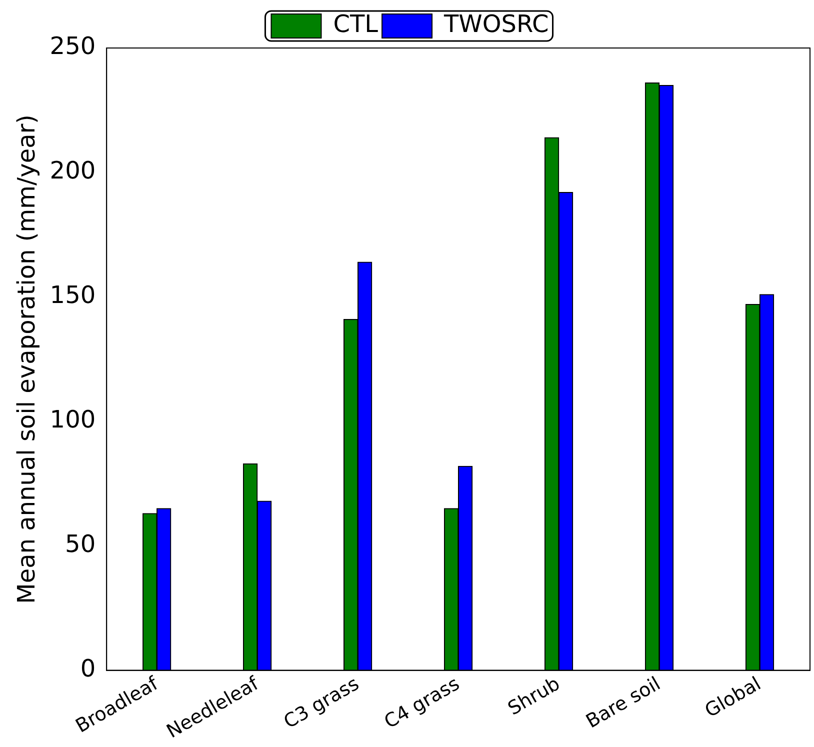  What do you see at coordinates (26, 359) in the screenshot?
I see `y-axis-title: Mean annual soil evaporation (mm/year)` at bounding box center [26, 359].